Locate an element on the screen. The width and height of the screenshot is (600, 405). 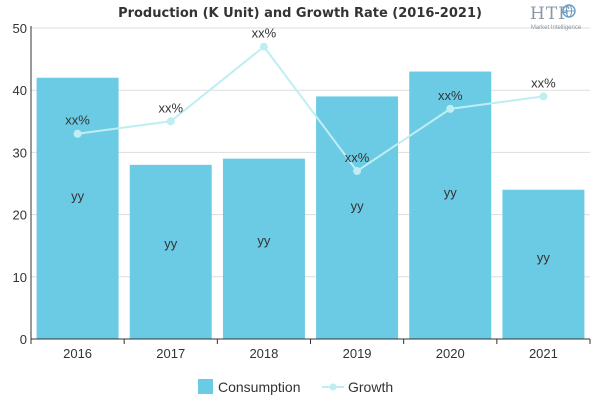
x-tick-label: 2019 is located at coordinates (357, 353).